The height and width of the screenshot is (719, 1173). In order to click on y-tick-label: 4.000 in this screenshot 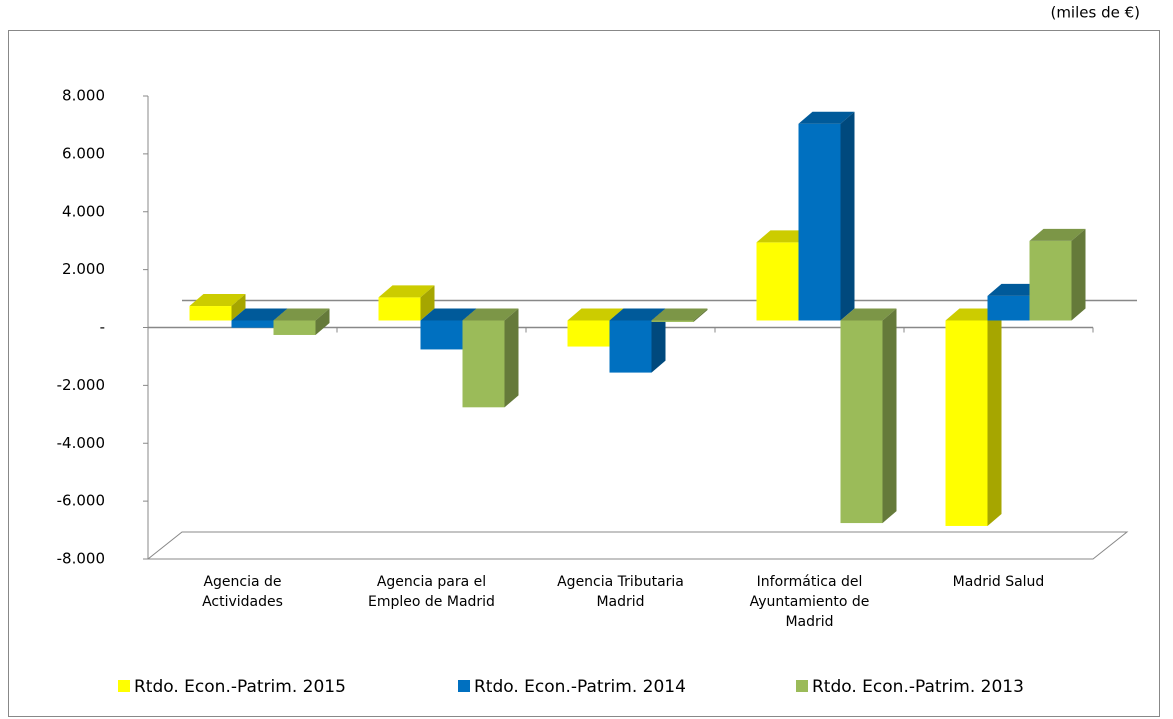, I will do `click(83, 211)`.